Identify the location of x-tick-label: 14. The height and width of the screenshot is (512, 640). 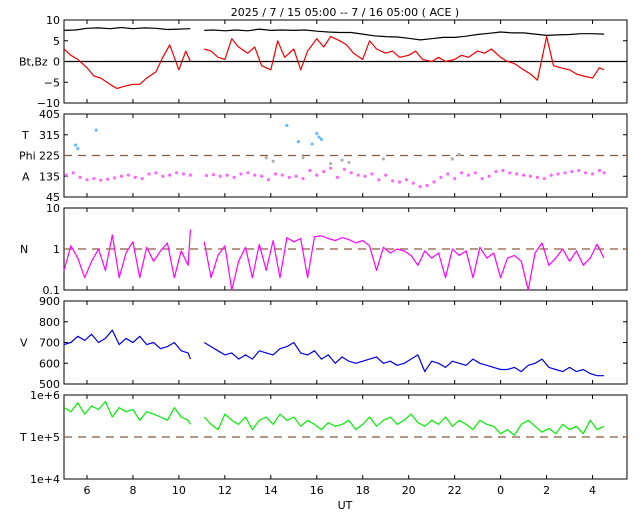
(271, 490).